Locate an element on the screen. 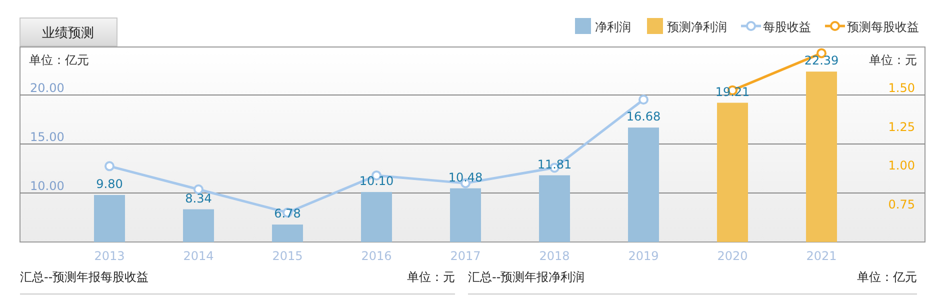 The image size is (937, 295). y-tick-label: 10.00 is located at coordinates (47, 186).